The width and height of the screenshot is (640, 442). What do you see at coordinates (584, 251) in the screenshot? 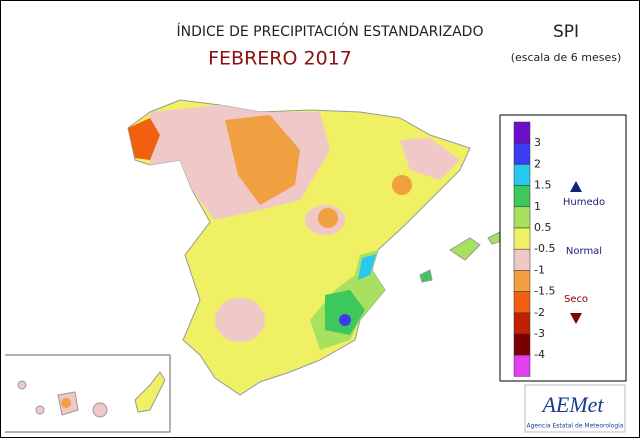
I see `normal-label: Normal` at bounding box center [584, 251].